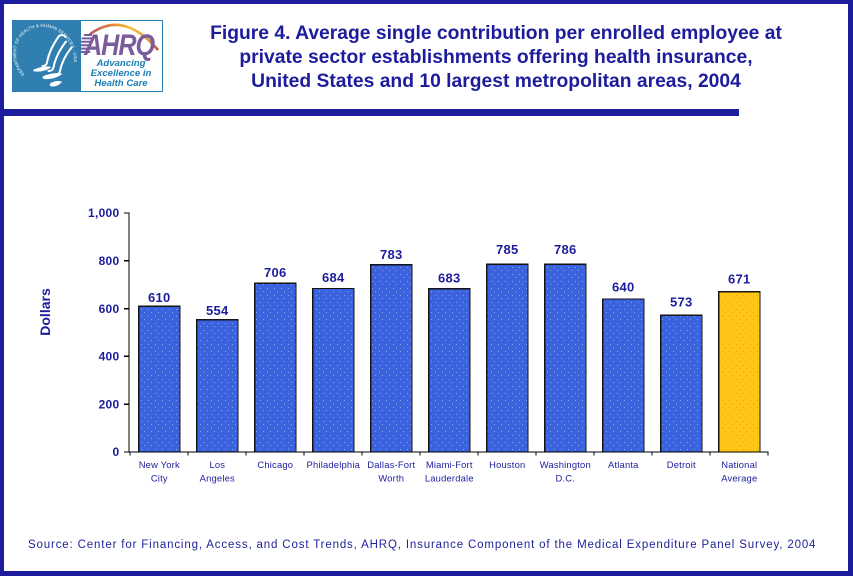 The width and height of the screenshot is (853, 576). Describe the element at coordinates (159, 297) in the screenshot. I see `svg-text: 610` at that location.